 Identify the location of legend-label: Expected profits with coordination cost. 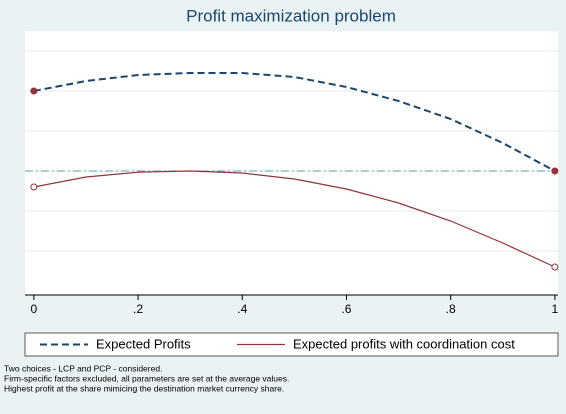
(404, 343).